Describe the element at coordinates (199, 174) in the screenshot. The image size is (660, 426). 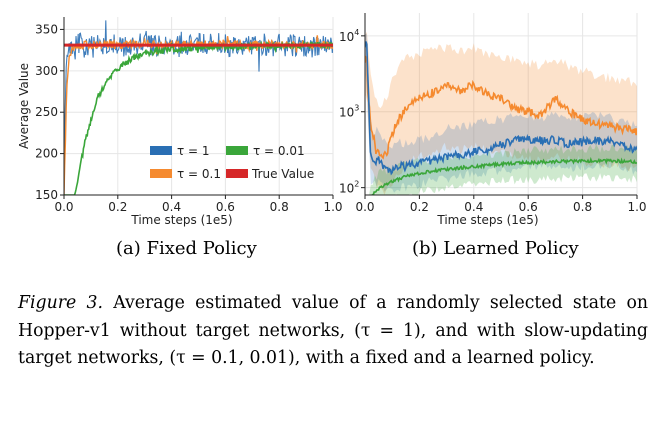
I see `legend-label-tau-01: τ = 0.1` at that location.